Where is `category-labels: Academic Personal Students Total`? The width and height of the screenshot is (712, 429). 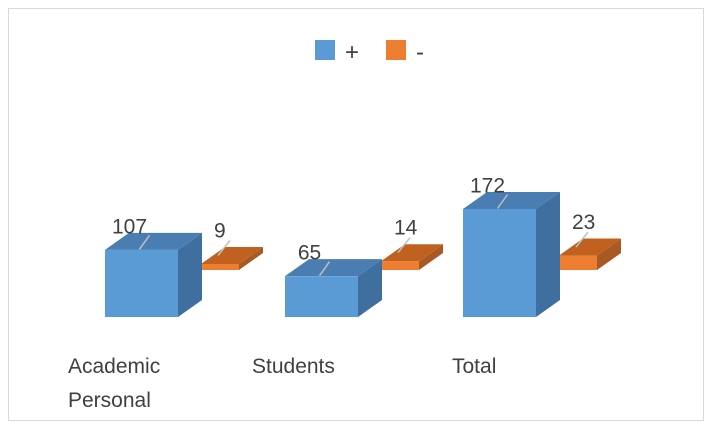 category-labels: Academic Personal Students Total is located at coordinates (282, 383).